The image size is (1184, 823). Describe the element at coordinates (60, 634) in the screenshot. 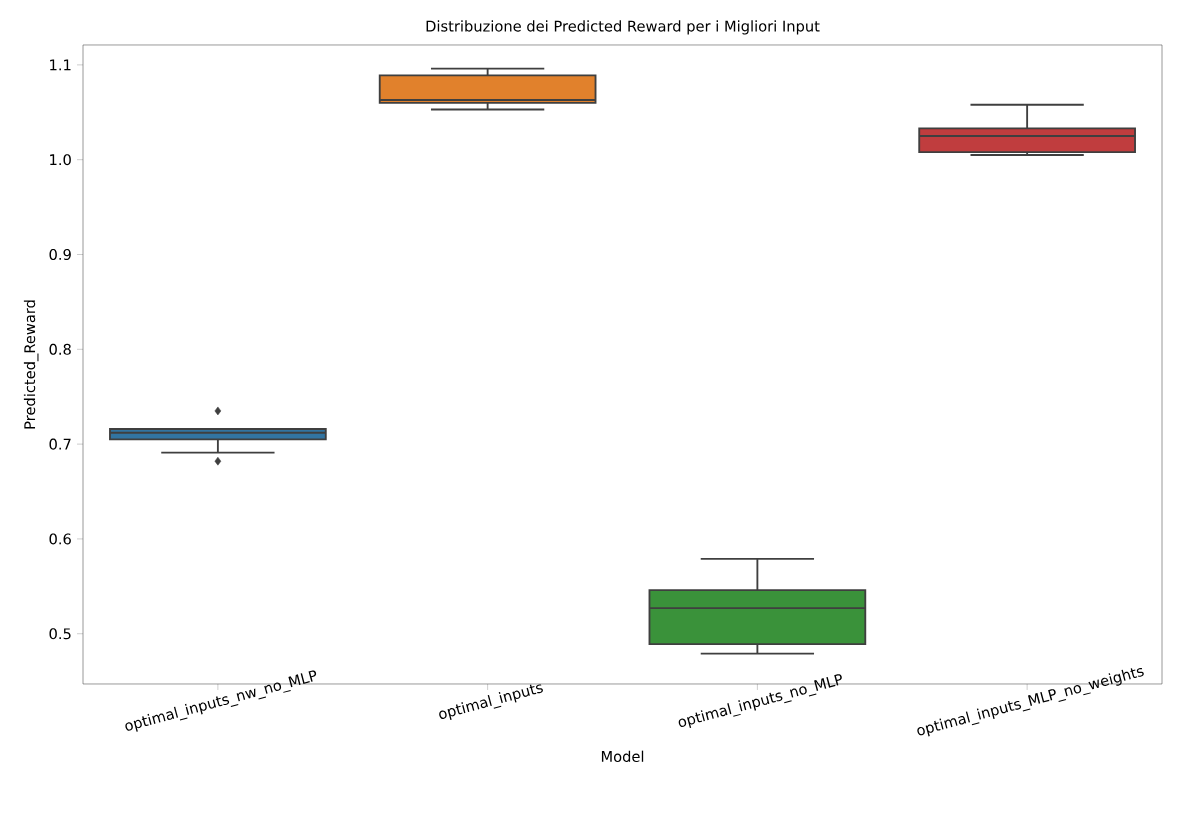

I see `y-tick-label: 0.5` at that location.